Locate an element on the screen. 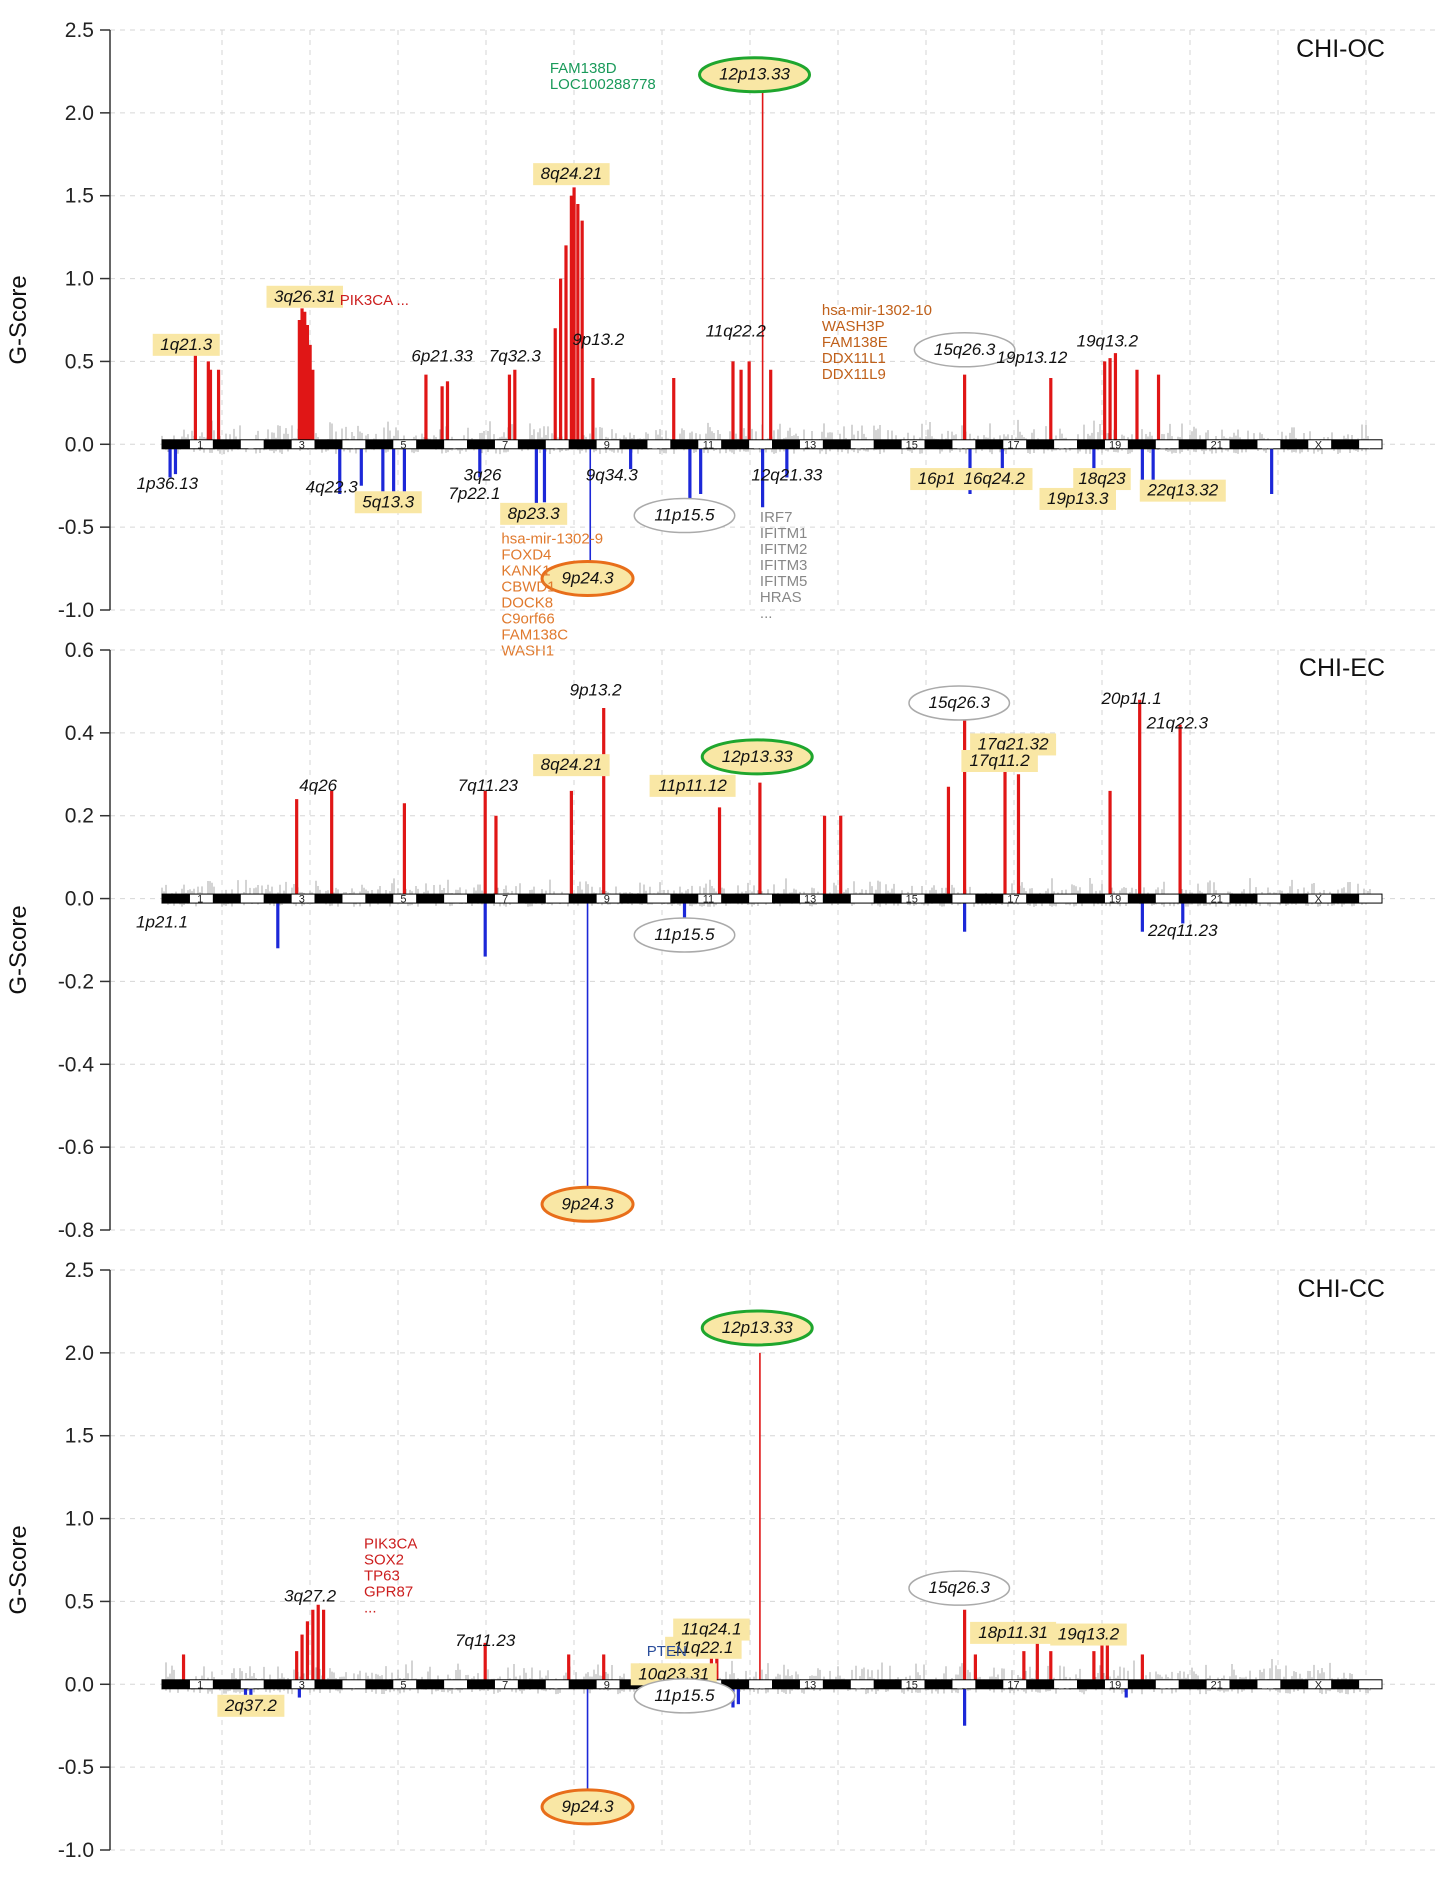 This screenshot has height=1880, width=1449. gene-label: PIK3CA is located at coordinates (390, 1543).